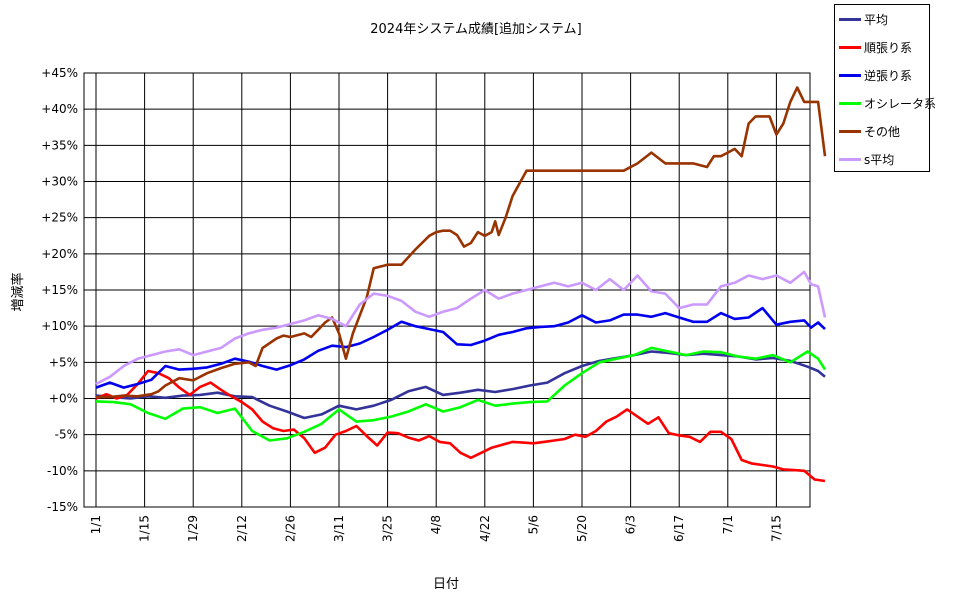 This screenshot has height=599, width=976. Describe the element at coordinates (388, 528) in the screenshot. I see `x-tick-label: 3/25` at that location.